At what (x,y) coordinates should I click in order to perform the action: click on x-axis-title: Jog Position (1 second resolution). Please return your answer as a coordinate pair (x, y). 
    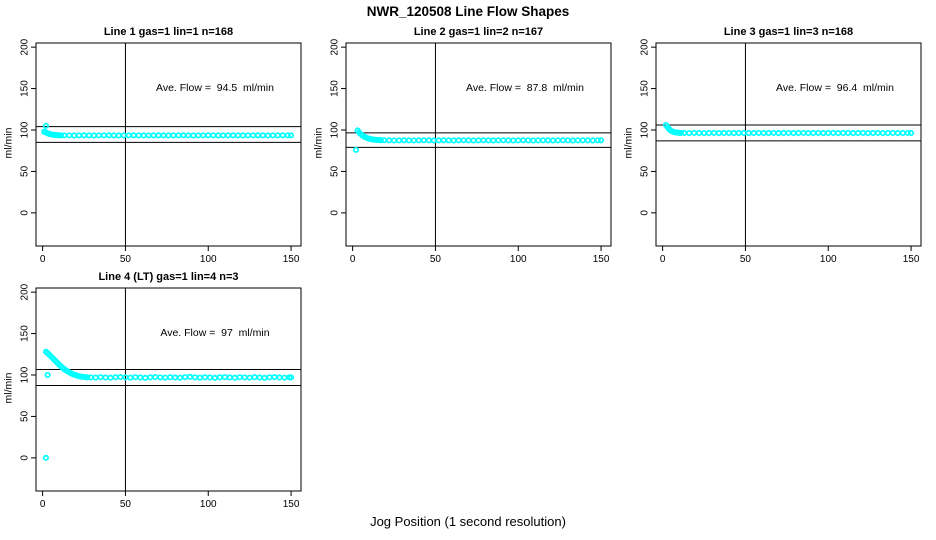
    Looking at the image, I should click on (468, 521).